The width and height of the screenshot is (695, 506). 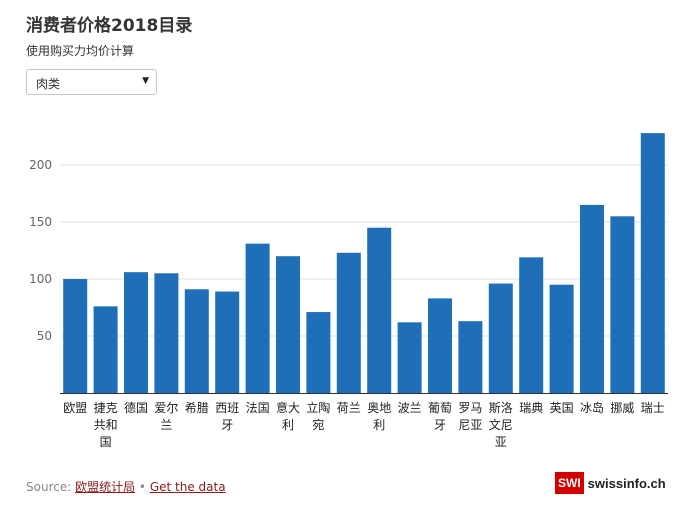 What do you see at coordinates (501, 424) in the screenshot?
I see `x-tick-label: 斯洛文尼亚` at bounding box center [501, 424].